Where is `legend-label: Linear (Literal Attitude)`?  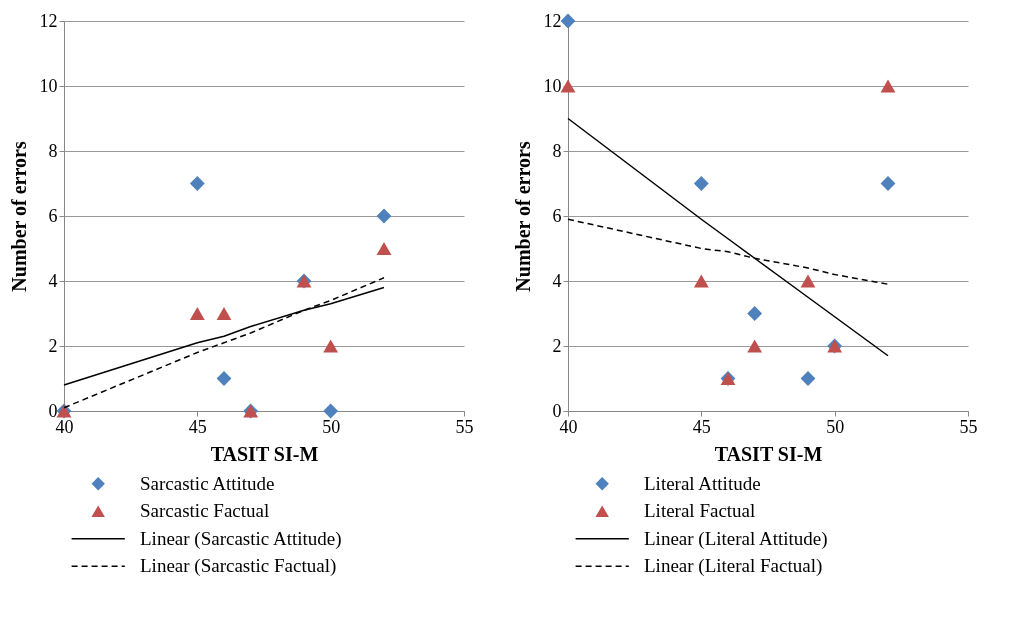 legend-label: Linear (Literal Attitude) is located at coordinates (736, 538).